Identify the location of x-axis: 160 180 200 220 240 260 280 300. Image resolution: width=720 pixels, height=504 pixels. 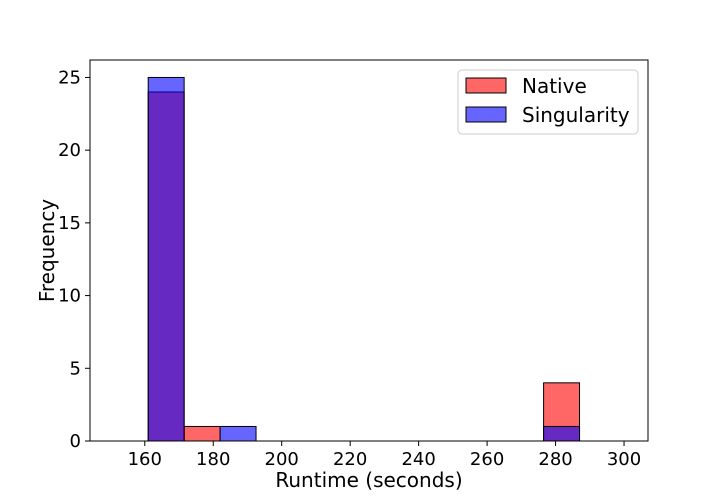
(384, 455).